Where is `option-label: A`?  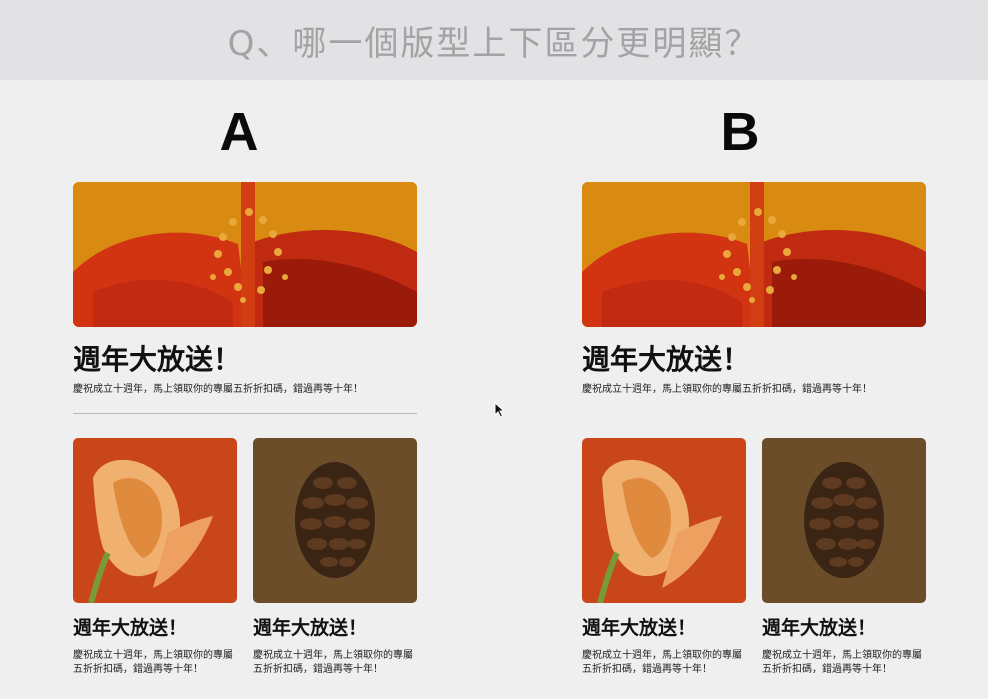 option-label: A is located at coordinates (239, 132).